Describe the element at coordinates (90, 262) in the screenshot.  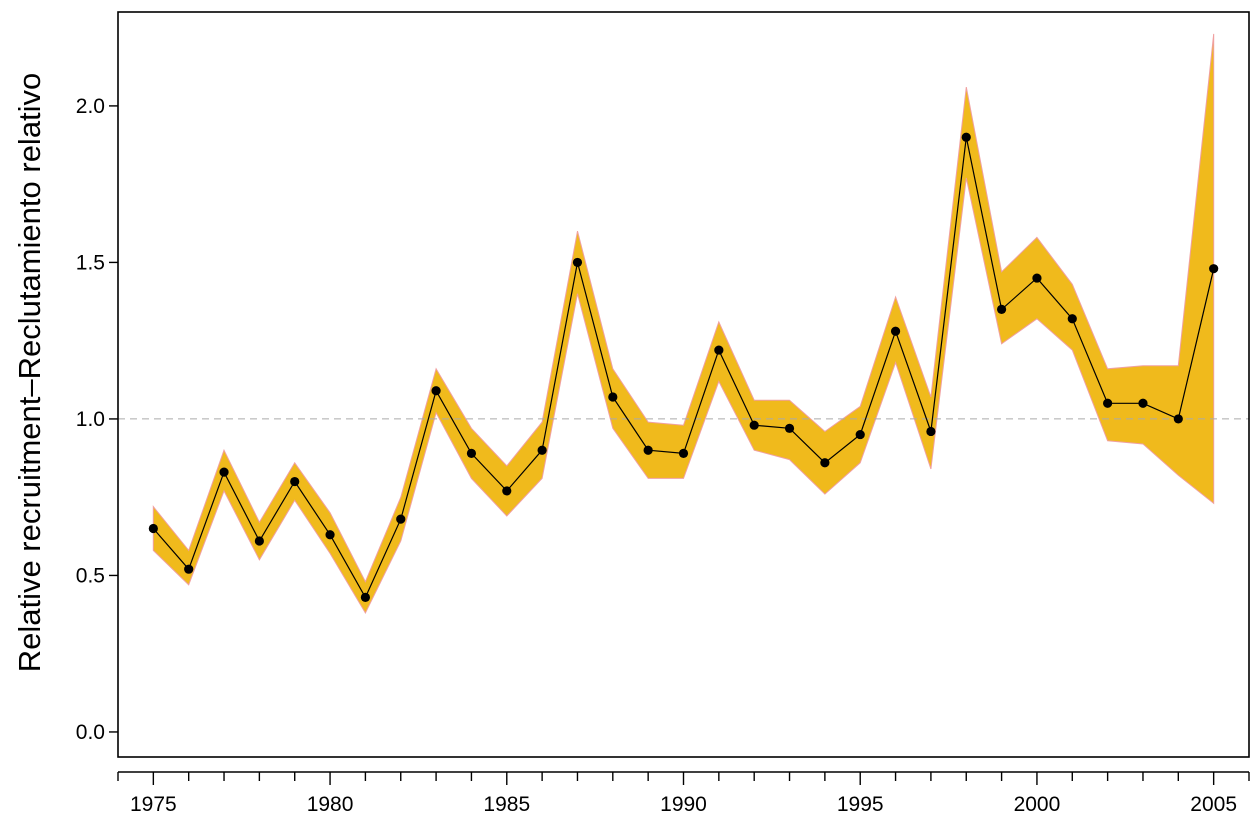
I see `y-tick-label: 1.5` at that location.